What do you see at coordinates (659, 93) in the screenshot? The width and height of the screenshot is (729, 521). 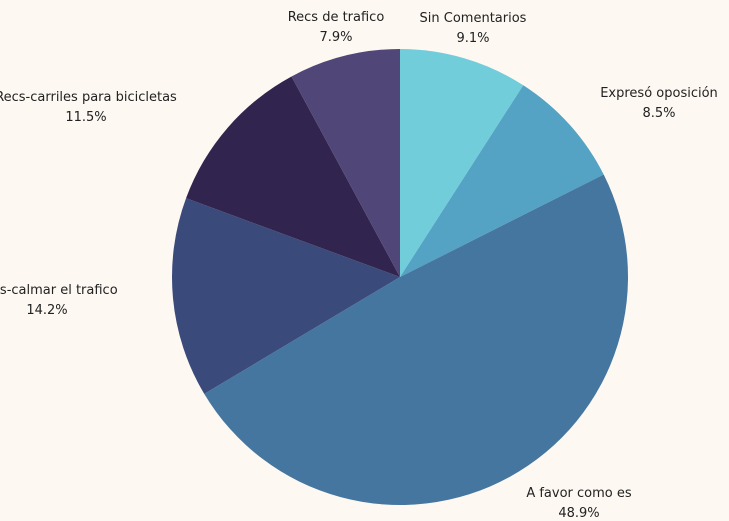 I see `slice-label-2: Expresó oposición` at bounding box center [659, 93].